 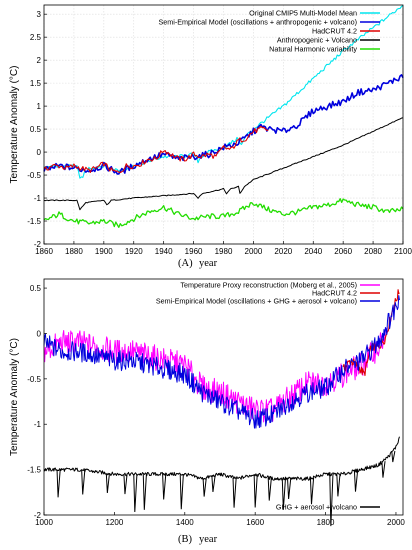 What do you see at coordinates (326, 522) in the screenshot?
I see `x-tick-label: 1800` at bounding box center [326, 522].